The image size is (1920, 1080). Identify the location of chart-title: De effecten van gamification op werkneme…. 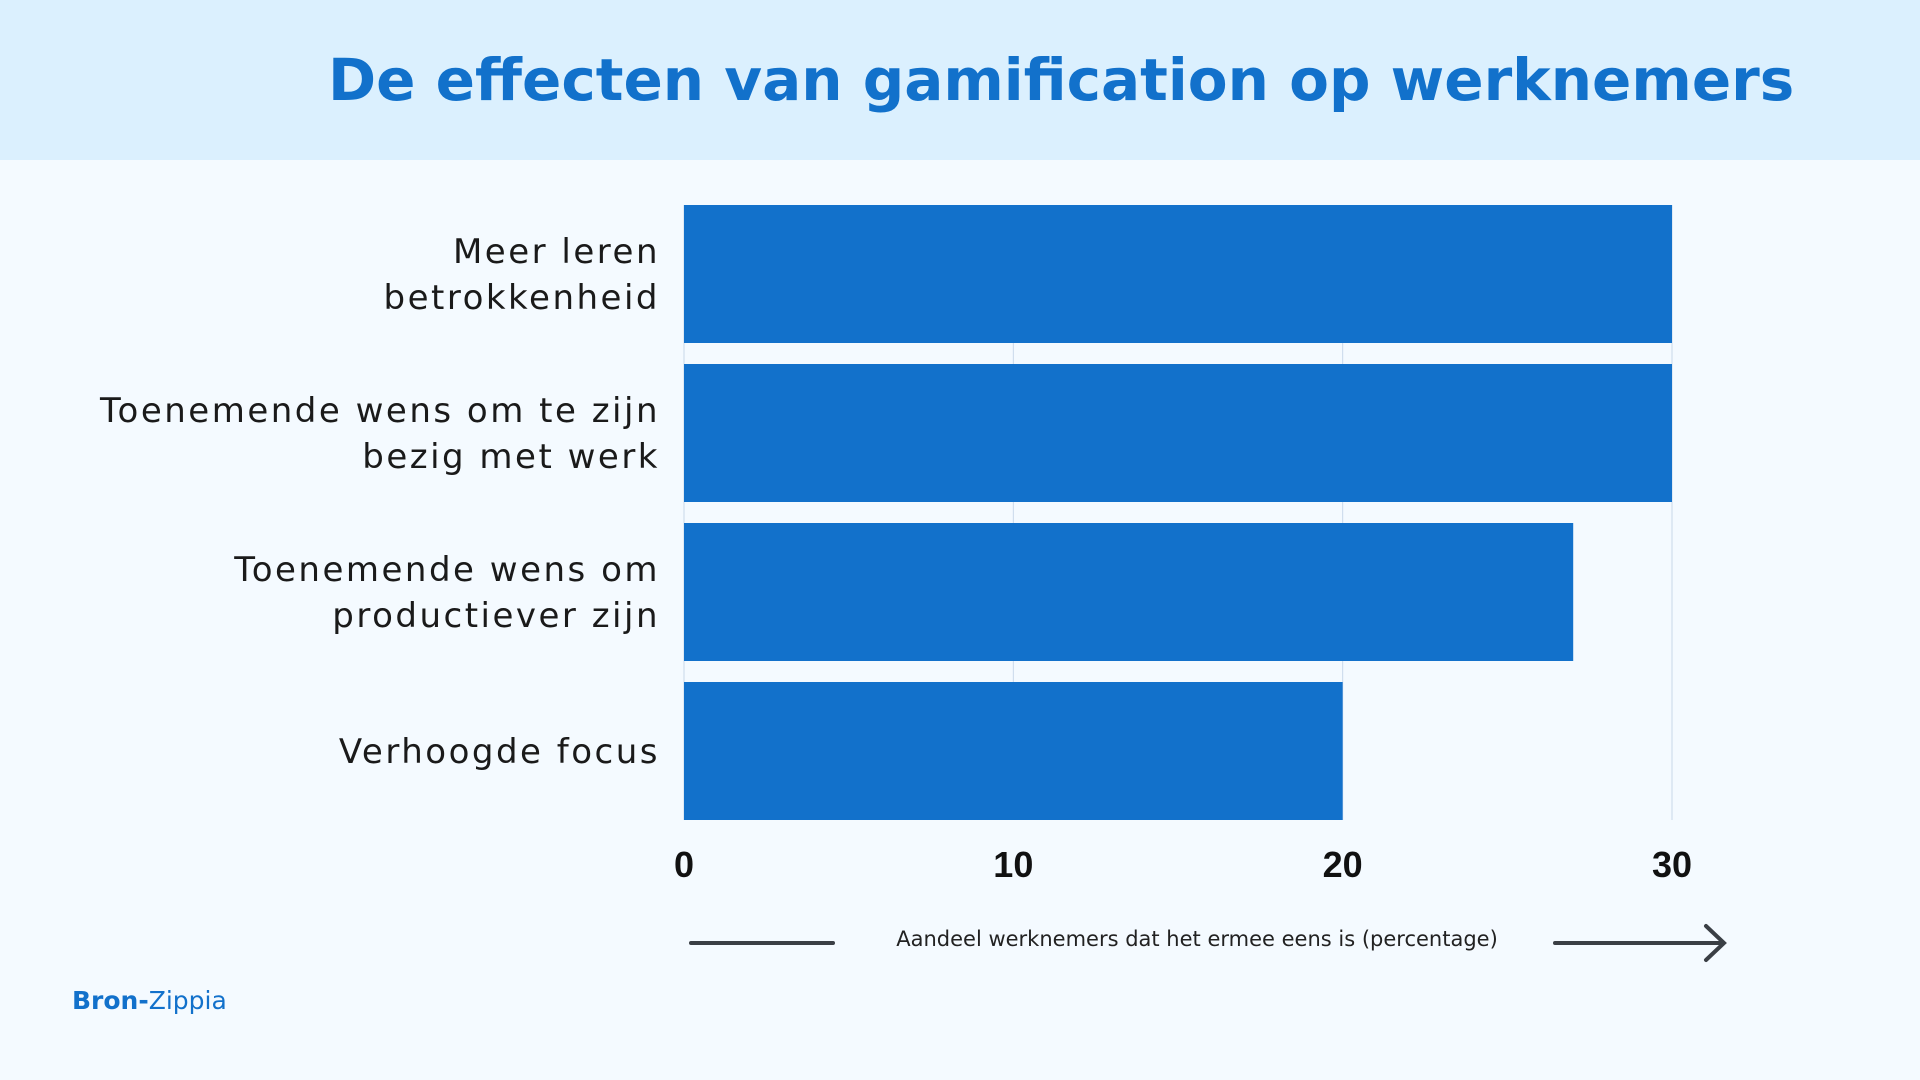
(1061, 80).